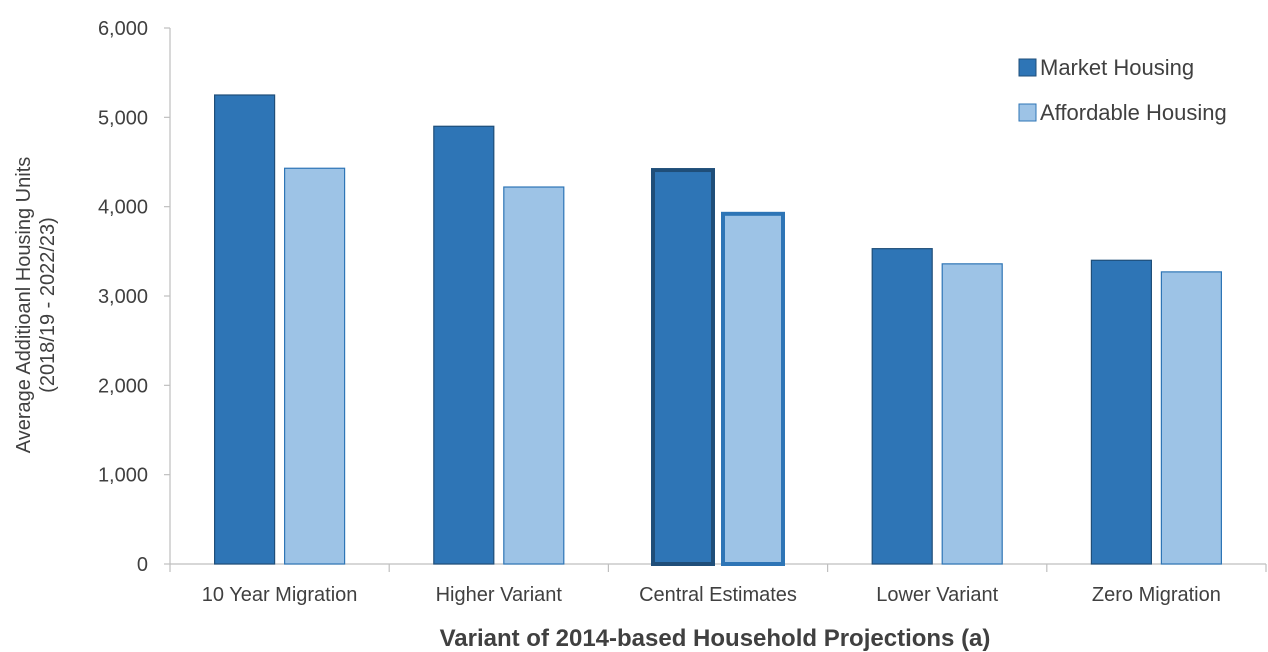  Describe the element at coordinates (1027, 112) in the screenshot. I see `legend-swatch-affordable-housing` at that location.